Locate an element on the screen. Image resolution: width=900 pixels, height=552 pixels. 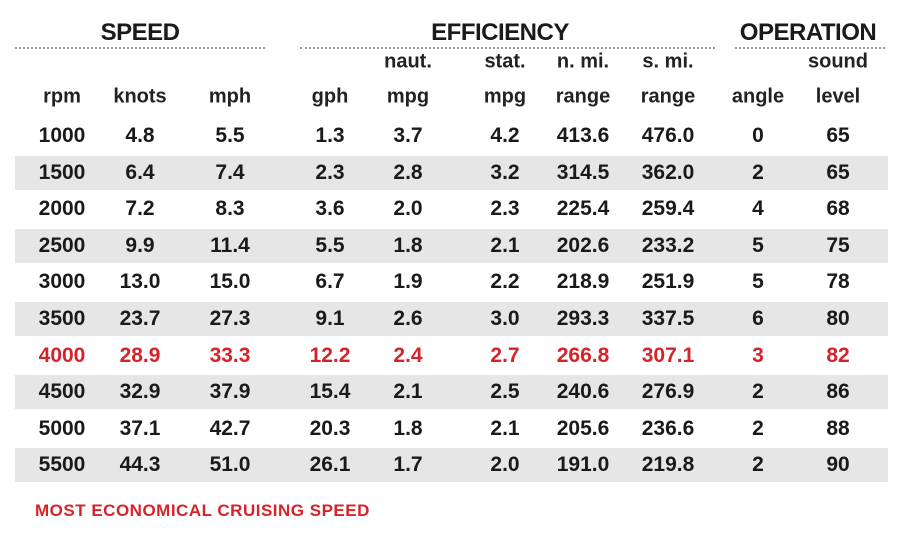
table-cell: 314.5 is located at coordinates (583, 172).